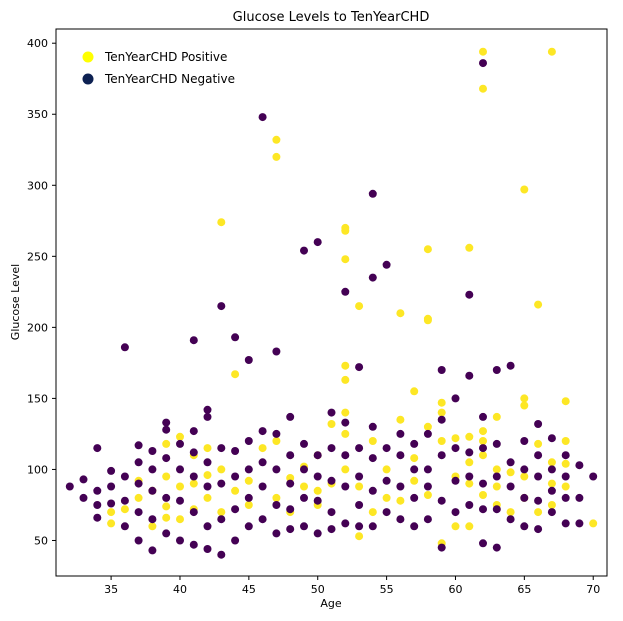 The height and width of the screenshot is (621, 623). I want to click on y-axis-title: Glucose Level, so click(15, 302).